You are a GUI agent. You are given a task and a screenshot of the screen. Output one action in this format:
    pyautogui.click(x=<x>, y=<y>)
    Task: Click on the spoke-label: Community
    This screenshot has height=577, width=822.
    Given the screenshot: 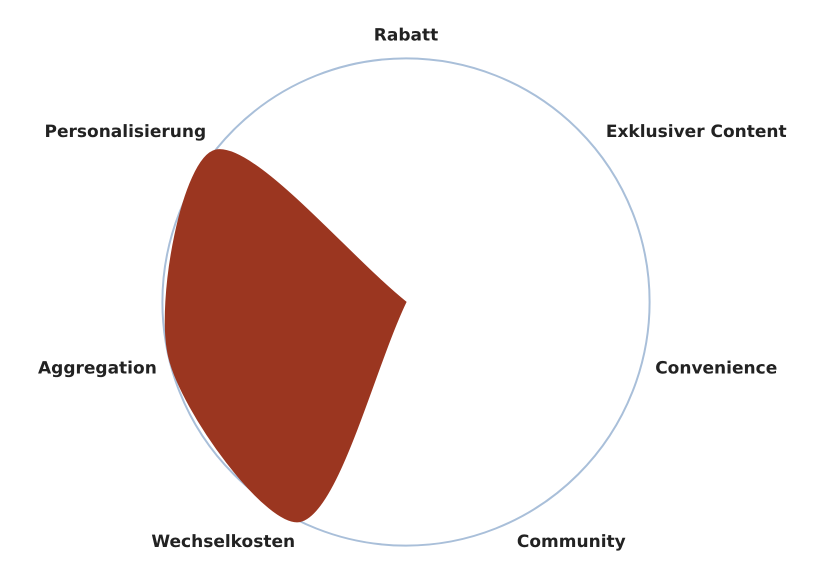 What is the action you would take?
    pyautogui.click(x=571, y=542)
    